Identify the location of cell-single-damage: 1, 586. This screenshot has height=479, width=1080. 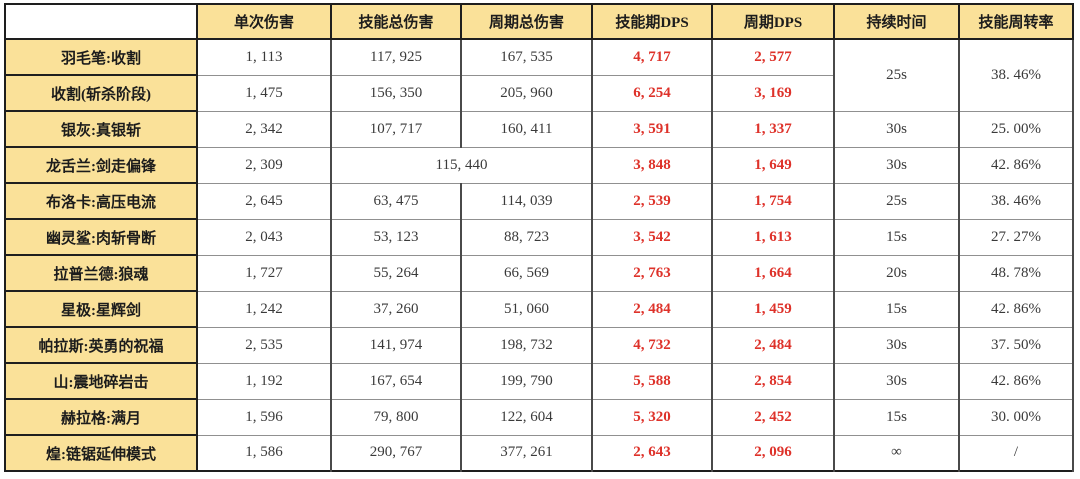
(264, 453).